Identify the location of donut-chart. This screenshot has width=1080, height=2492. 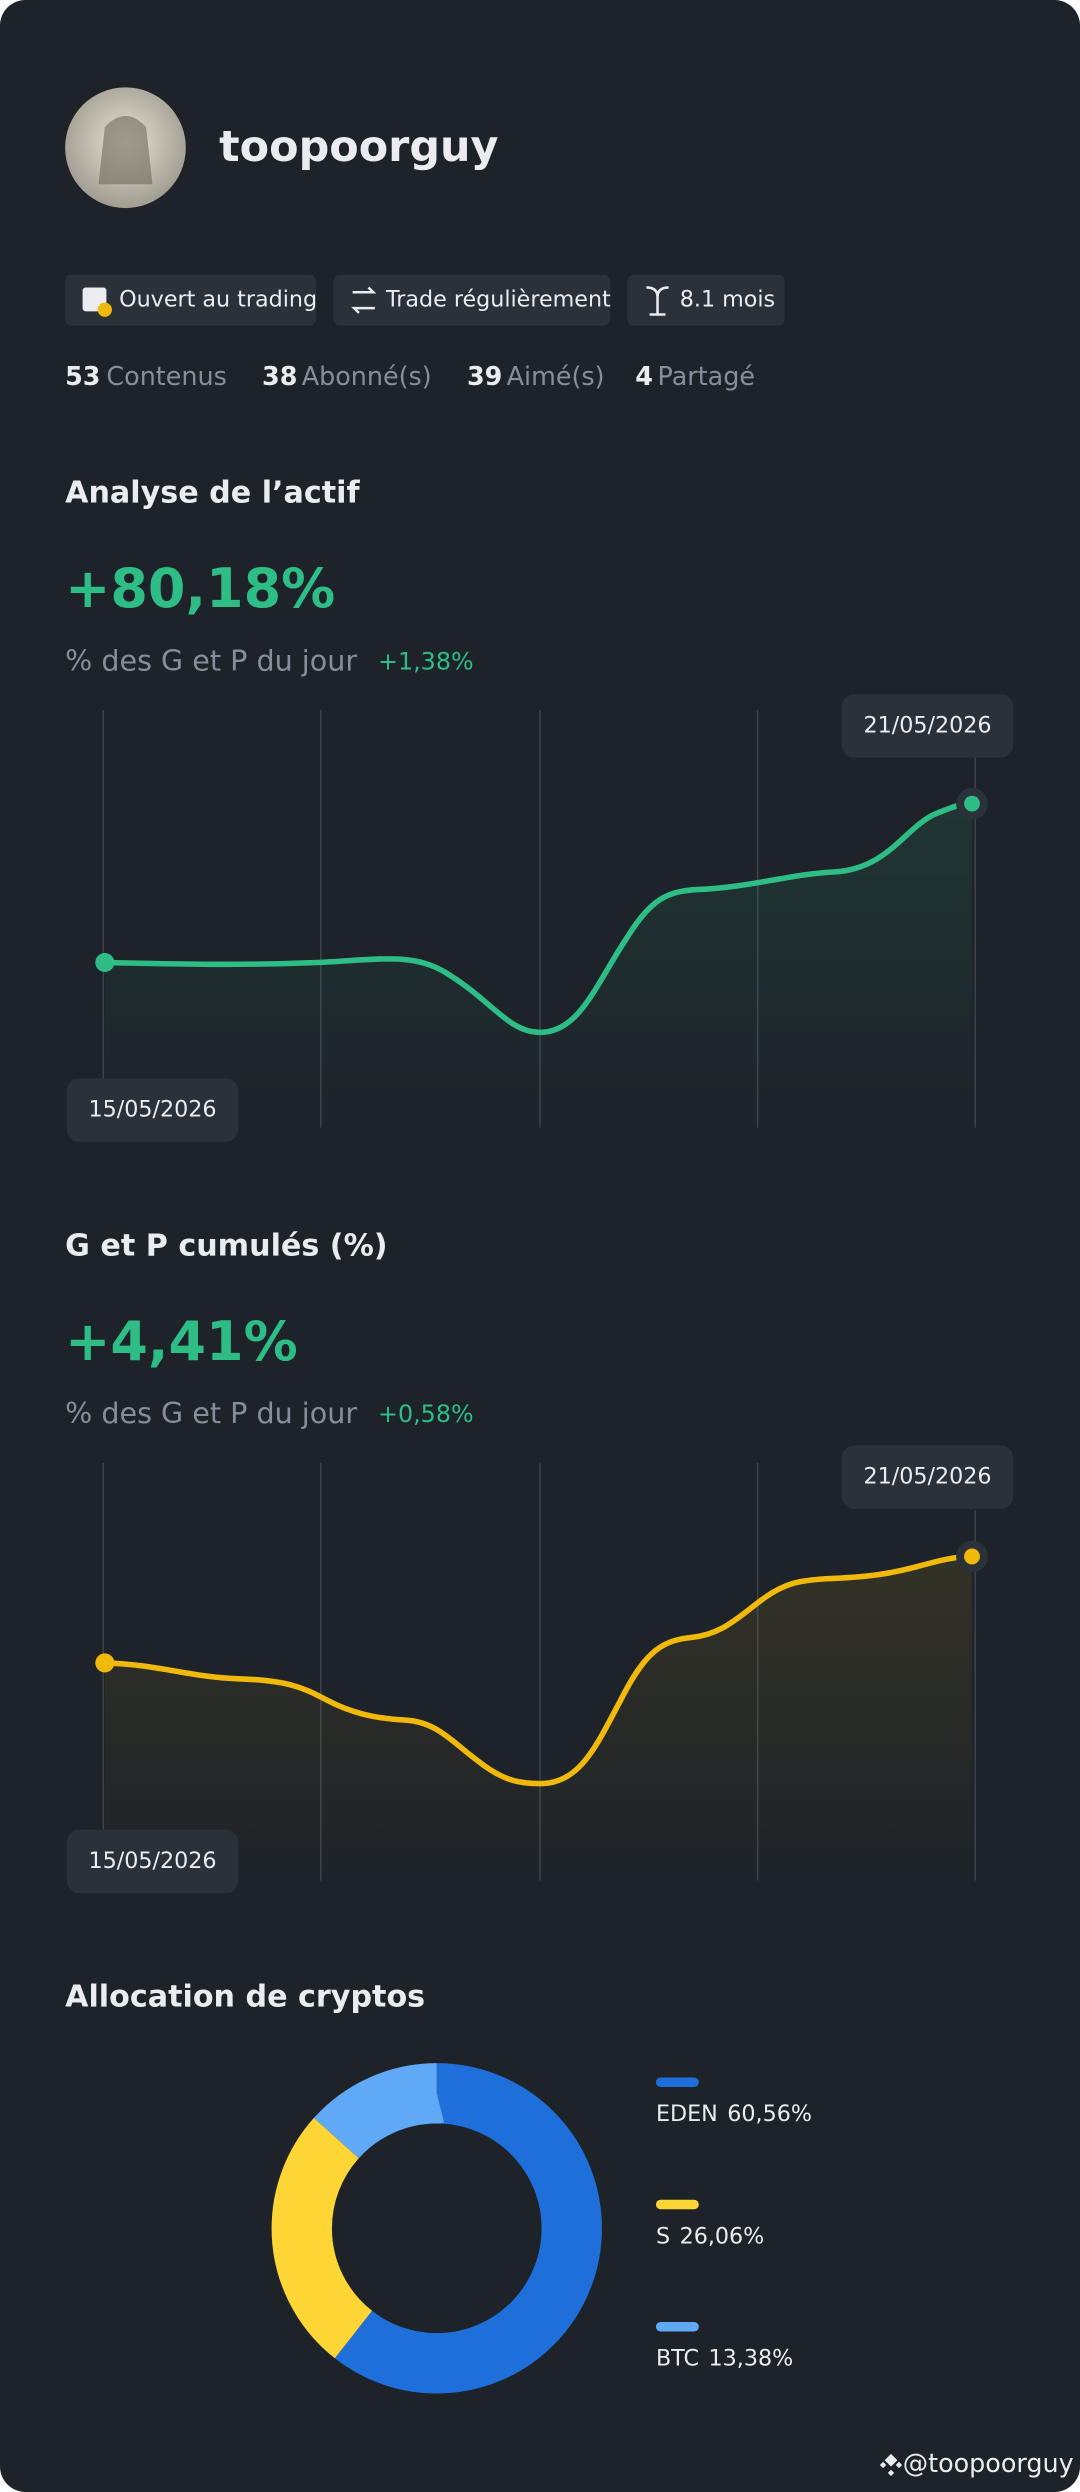
(436, 2228).